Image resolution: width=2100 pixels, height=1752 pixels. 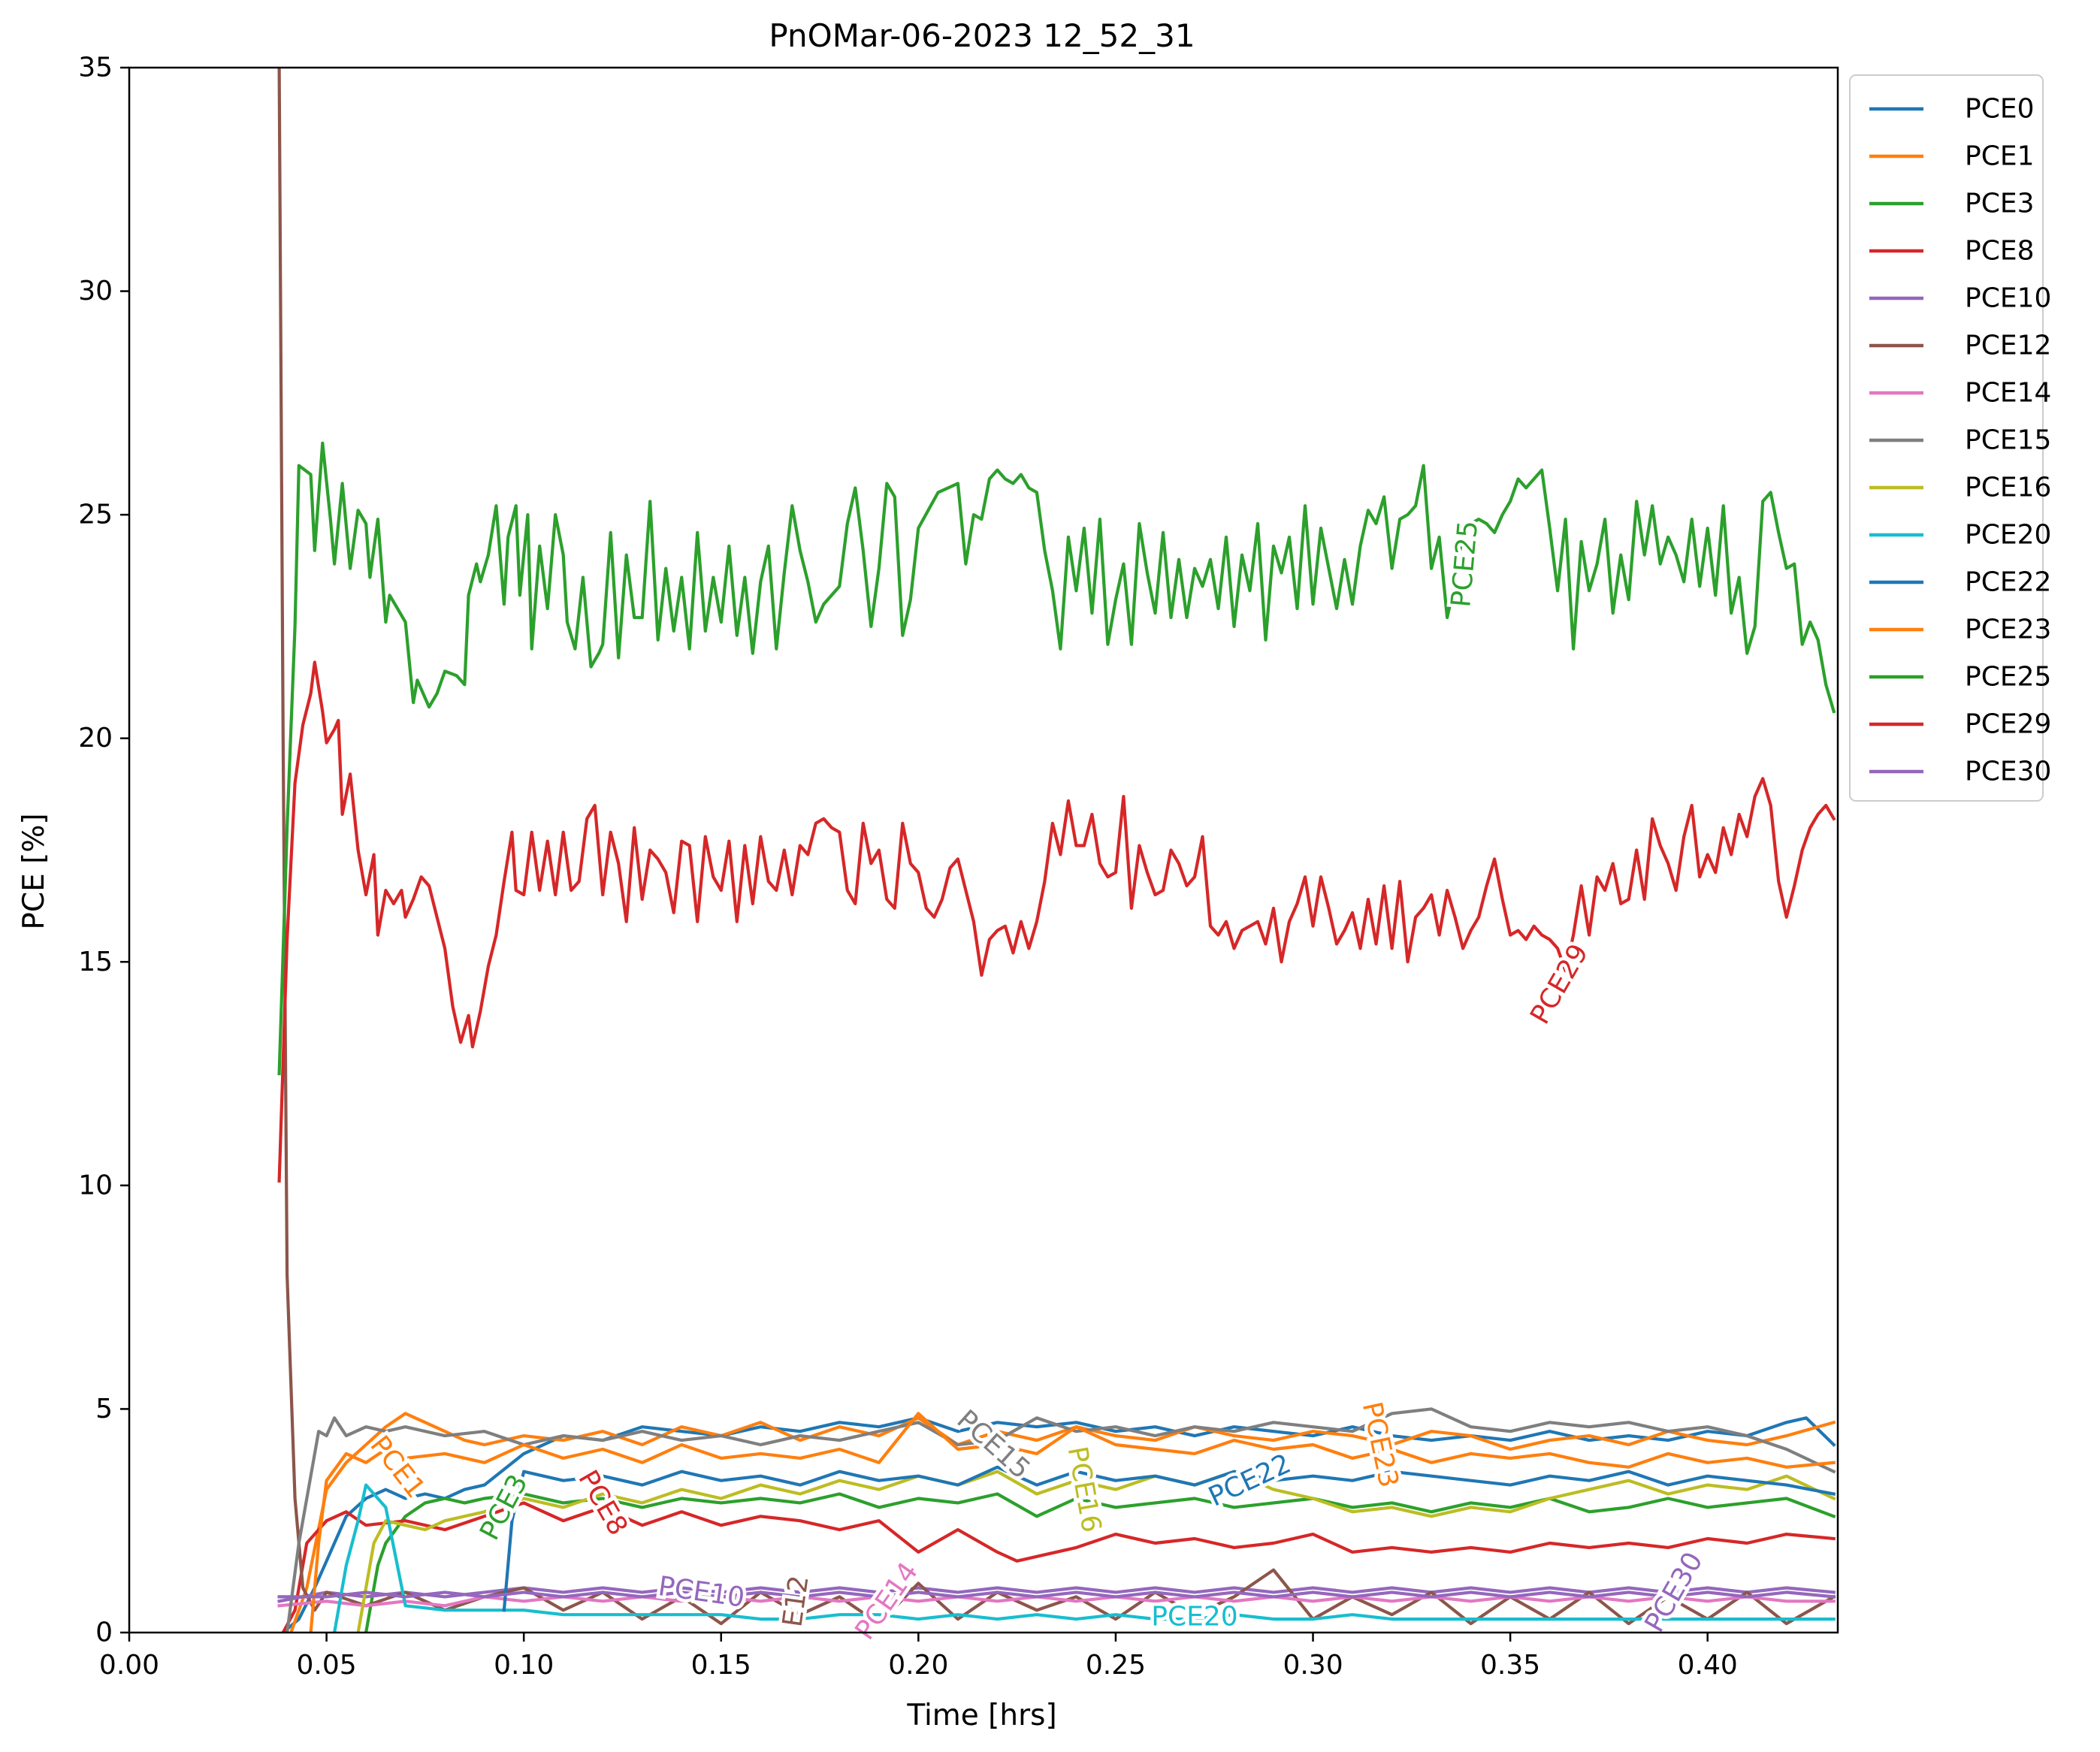 What do you see at coordinates (2008, 394) in the screenshot?
I see `legend-label-pce14: PCE14` at bounding box center [2008, 394].